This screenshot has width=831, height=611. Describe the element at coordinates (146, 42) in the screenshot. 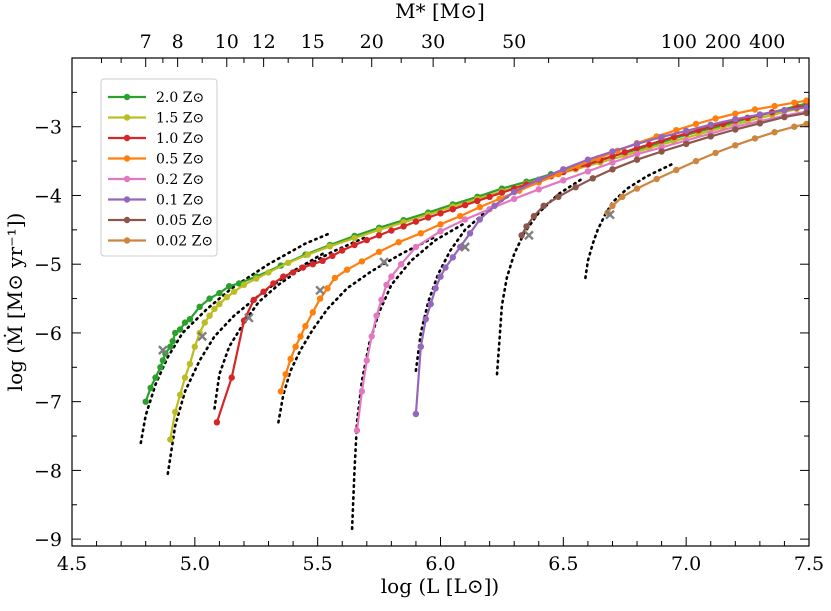

I see `top-tick-label: 7` at that location.